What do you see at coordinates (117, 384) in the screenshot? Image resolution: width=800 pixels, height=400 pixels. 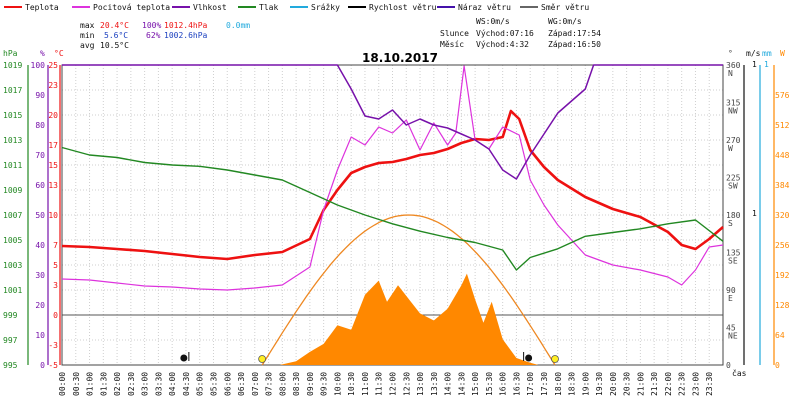 I see `x-tick-label: 02:00` at bounding box center [117, 384].